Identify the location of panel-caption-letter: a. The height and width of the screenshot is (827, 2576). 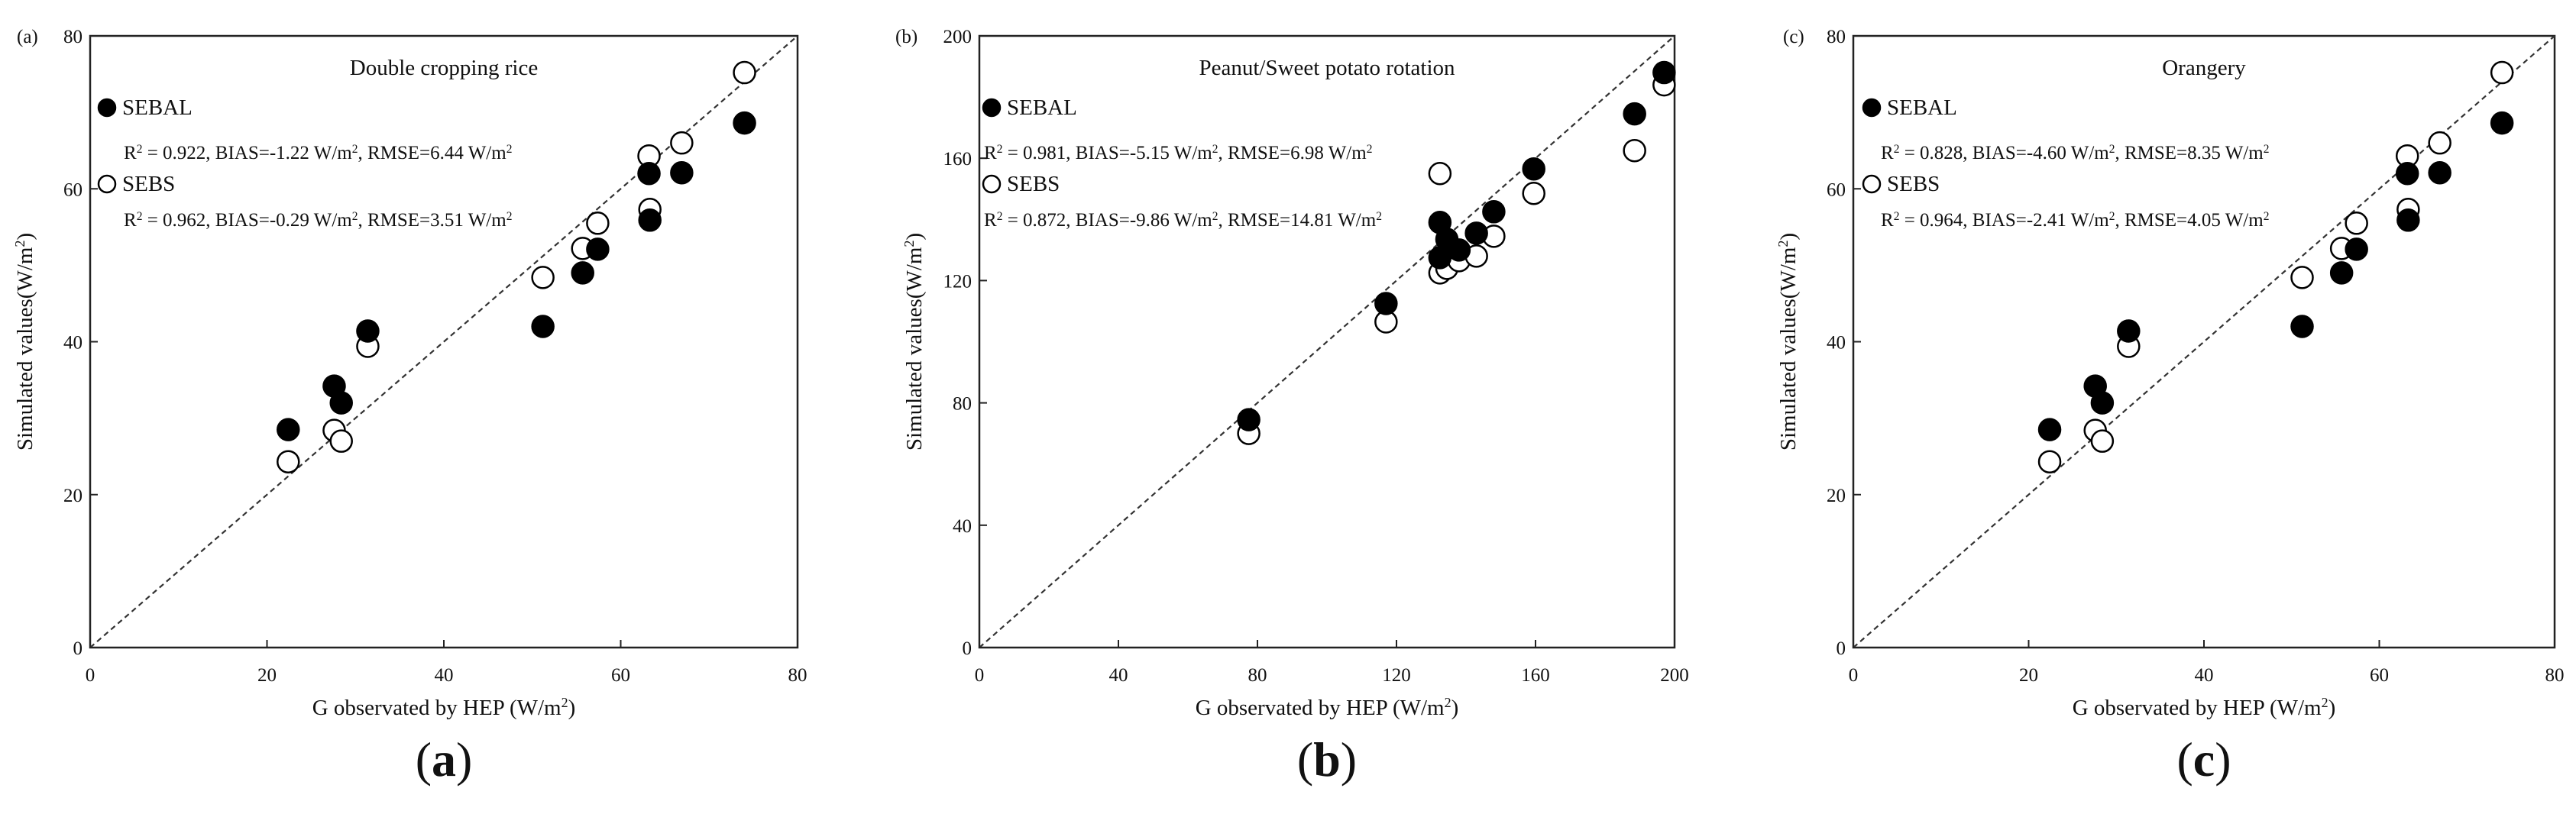
(444, 760).